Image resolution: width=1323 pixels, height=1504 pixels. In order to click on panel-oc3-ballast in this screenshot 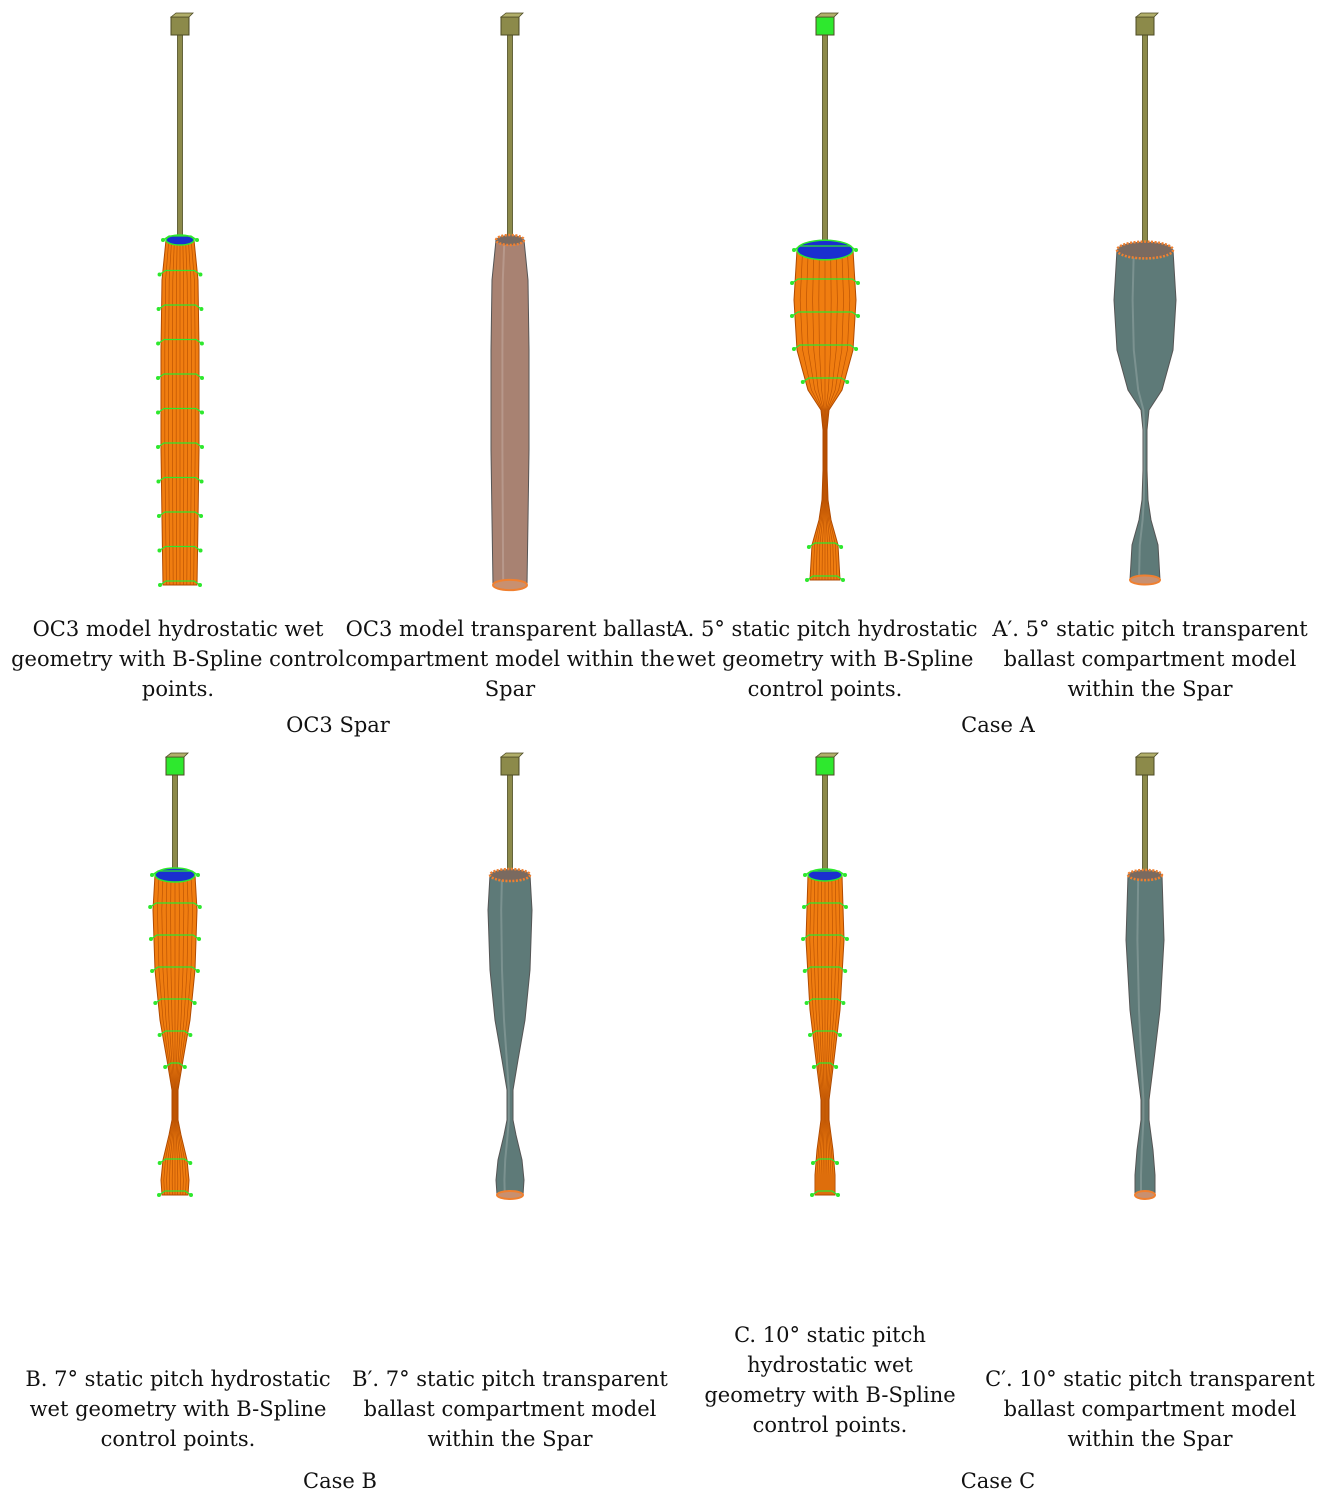, I will do `click(515, 300)`.